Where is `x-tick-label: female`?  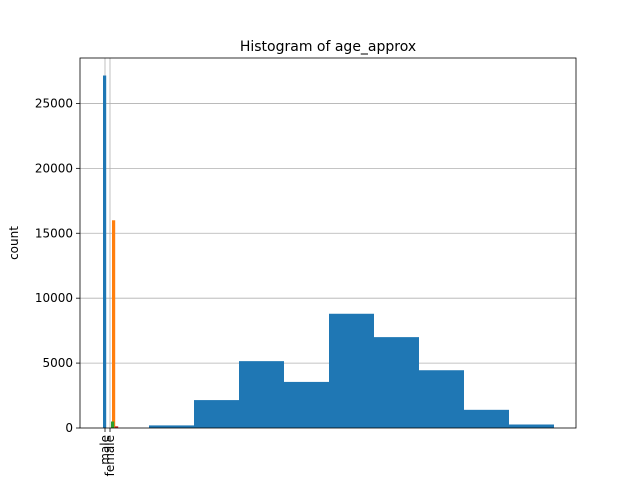 x-tick-label: female is located at coordinates (110, 455).